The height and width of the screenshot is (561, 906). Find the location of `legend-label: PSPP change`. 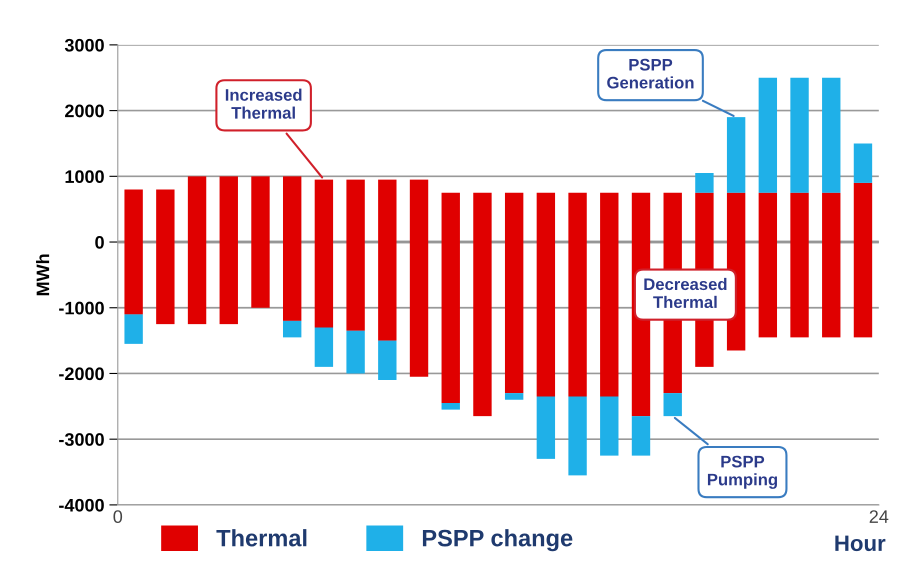

legend-label: PSPP change is located at coordinates (497, 540).